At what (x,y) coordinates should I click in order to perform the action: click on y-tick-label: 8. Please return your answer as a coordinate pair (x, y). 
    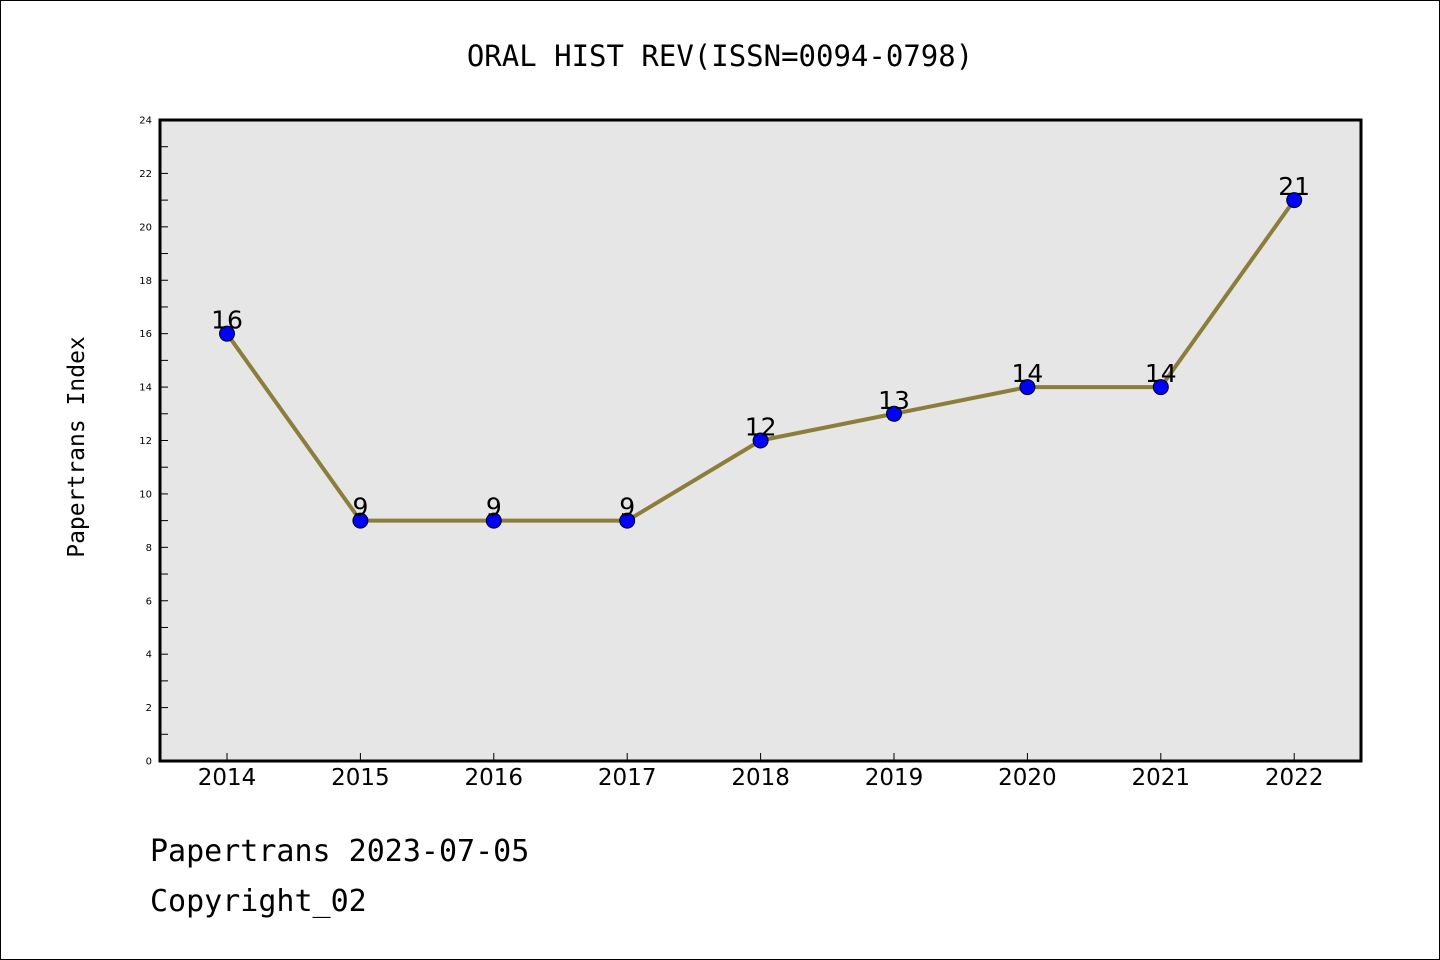
    Looking at the image, I should click on (149, 548).